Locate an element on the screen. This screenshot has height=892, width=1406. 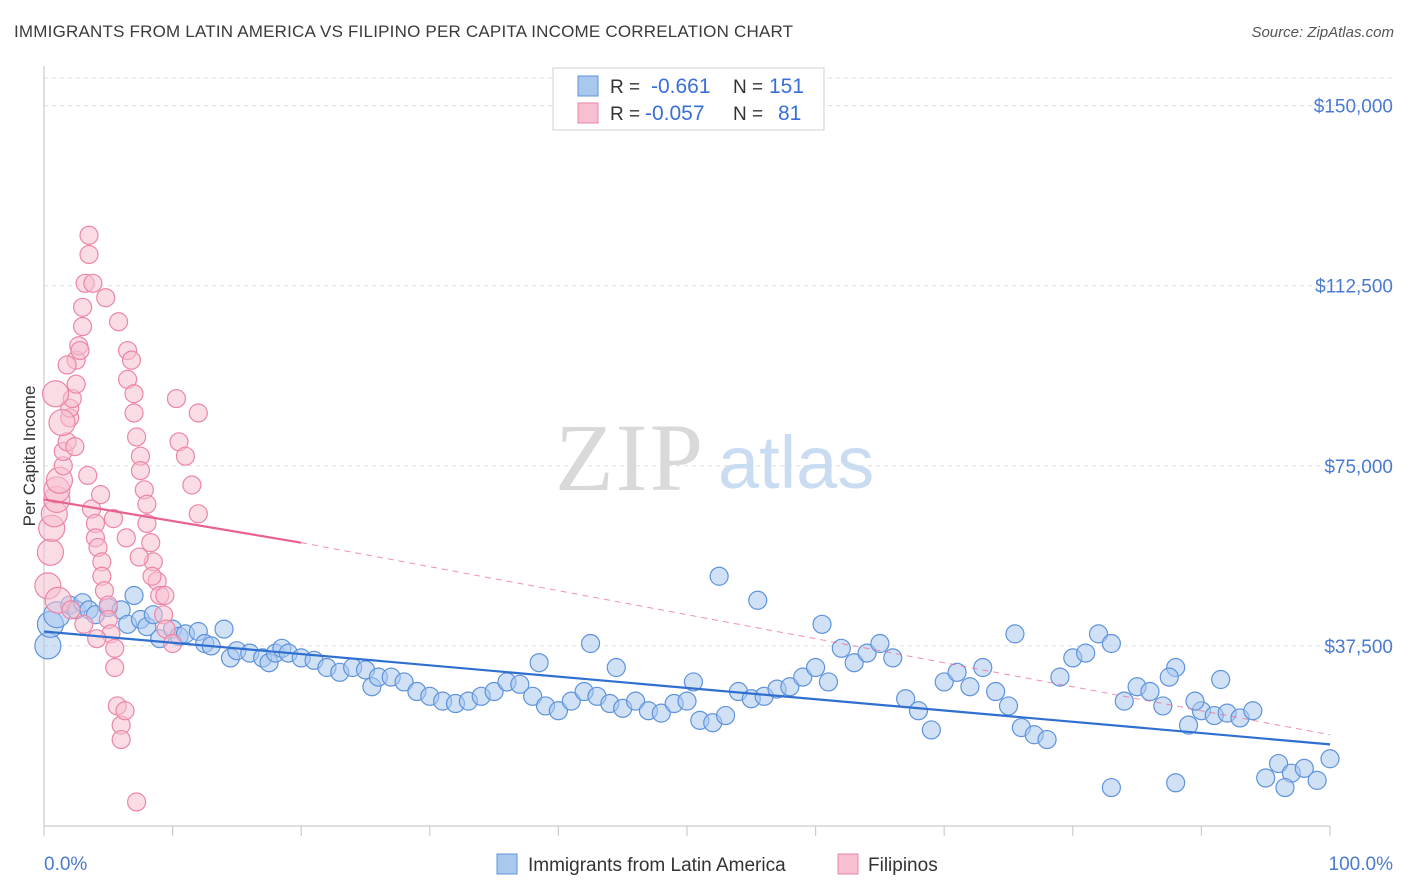
x-tick-label-max: 100.0% is located at coordinates (1361, 864).